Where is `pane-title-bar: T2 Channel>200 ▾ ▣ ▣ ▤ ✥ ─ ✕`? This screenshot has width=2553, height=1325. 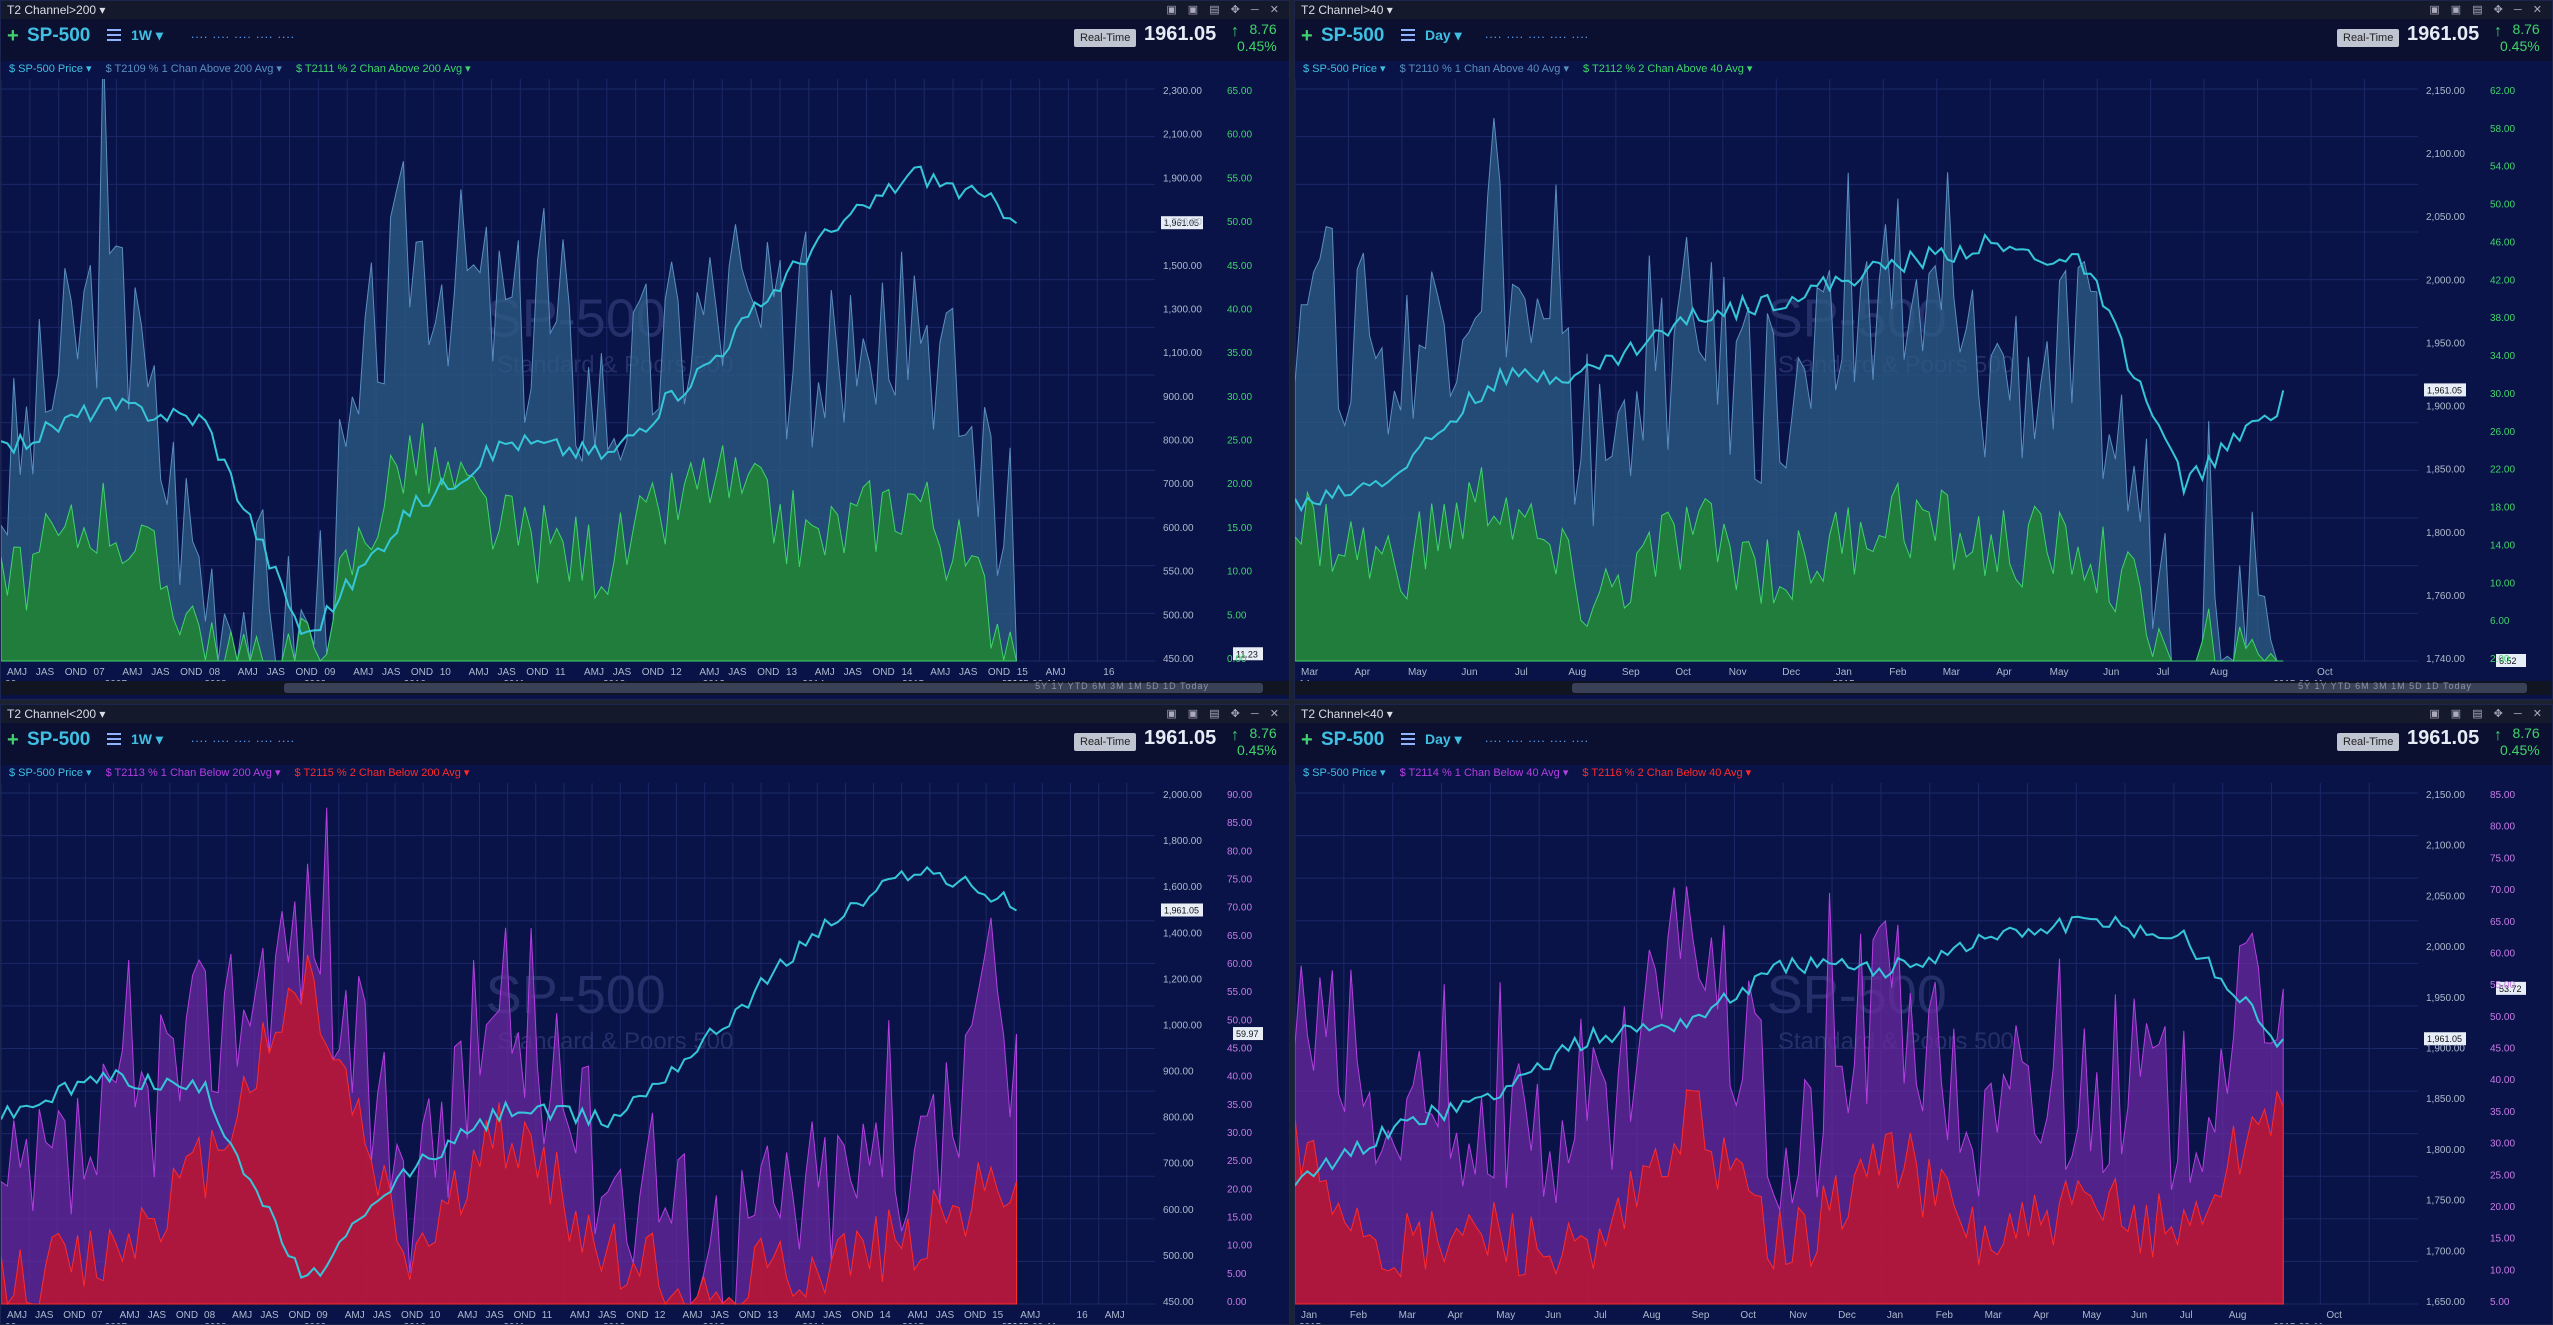 pane-title-bar: T2 Channel>200 ▾ ▣ ▣ ▤ ✥ ─ ✕ is located at coordinates (645, 10).